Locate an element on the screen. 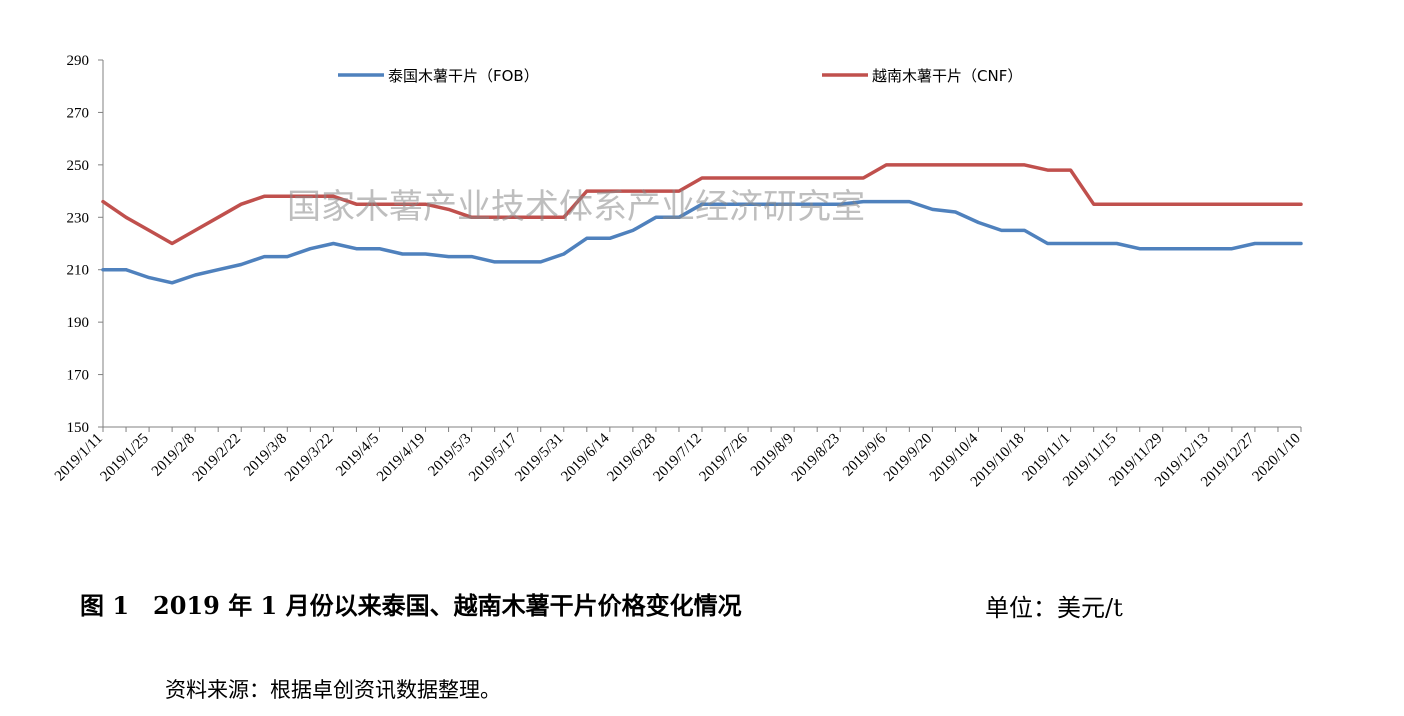 The image size is (1404, 716). y-tick-label: 250 is located at coordinates (78, 166).